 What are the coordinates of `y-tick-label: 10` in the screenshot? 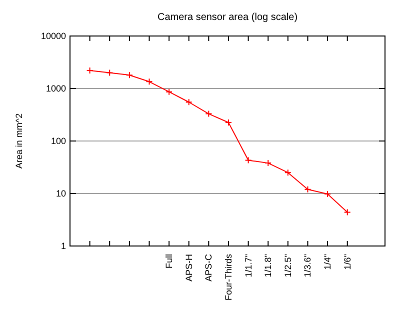 It's located at (61, 193).